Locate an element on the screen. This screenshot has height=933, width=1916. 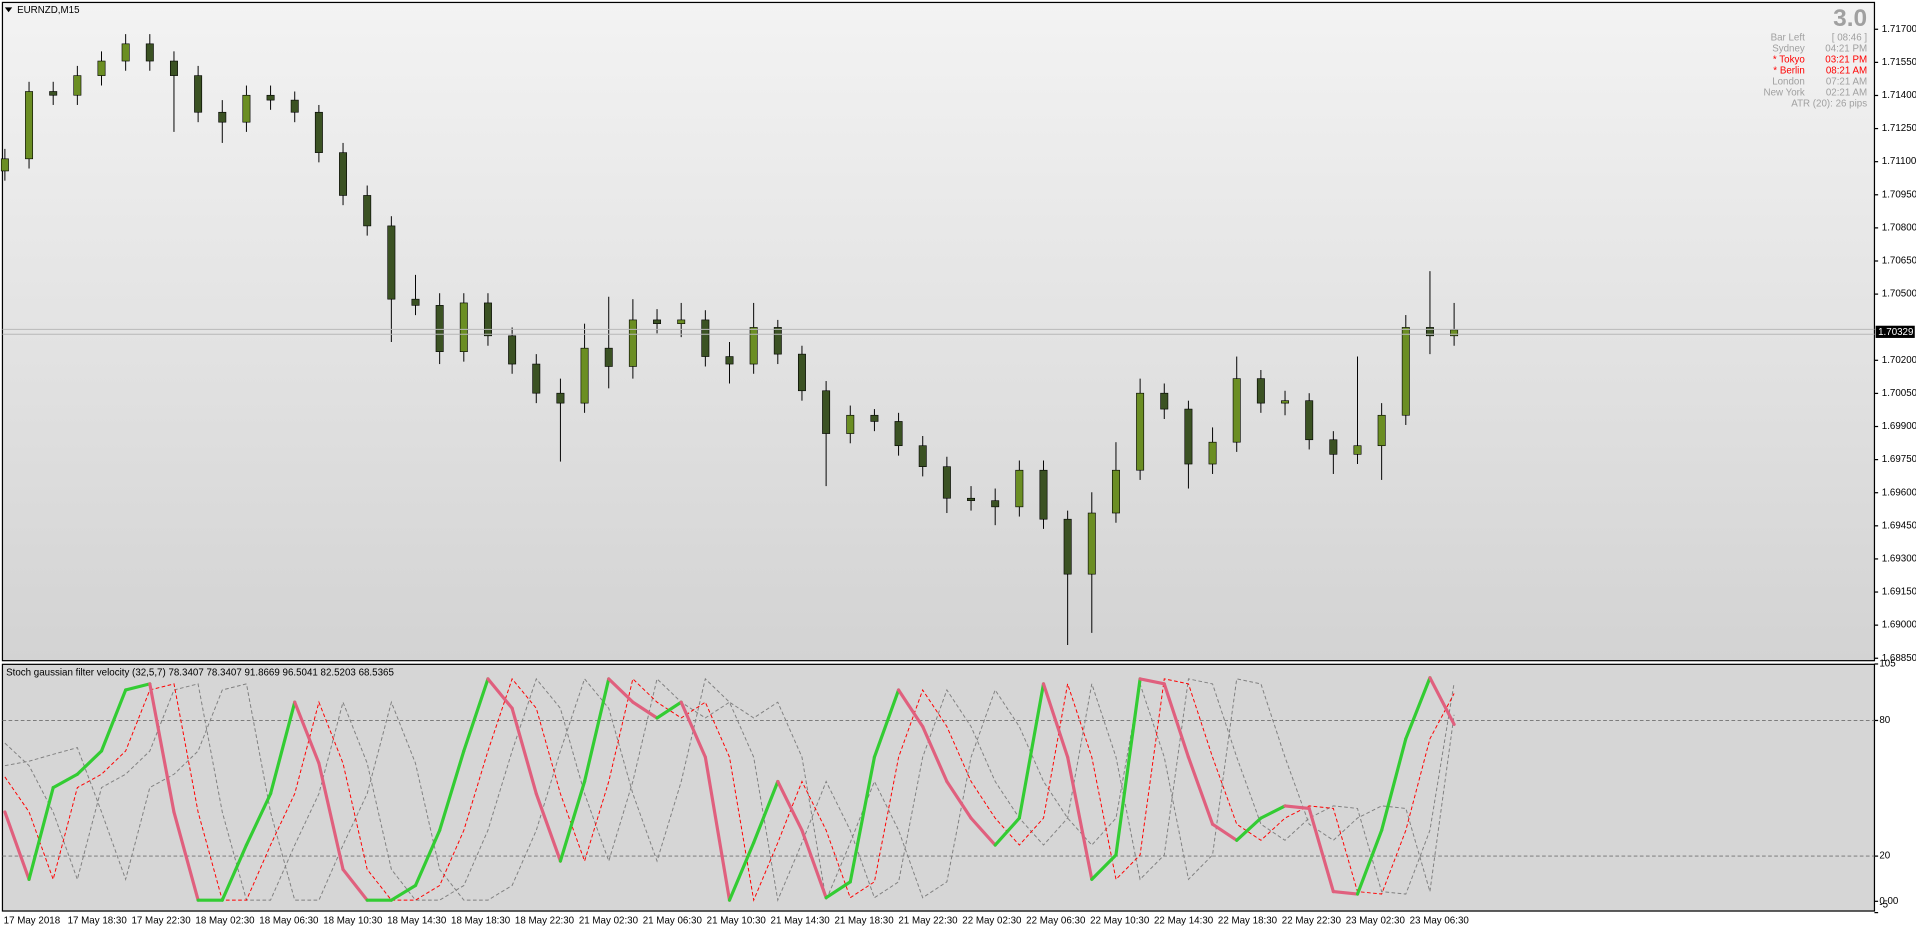
x-tick-label: 17 May 22:30 is located at coordinates (161, 920).